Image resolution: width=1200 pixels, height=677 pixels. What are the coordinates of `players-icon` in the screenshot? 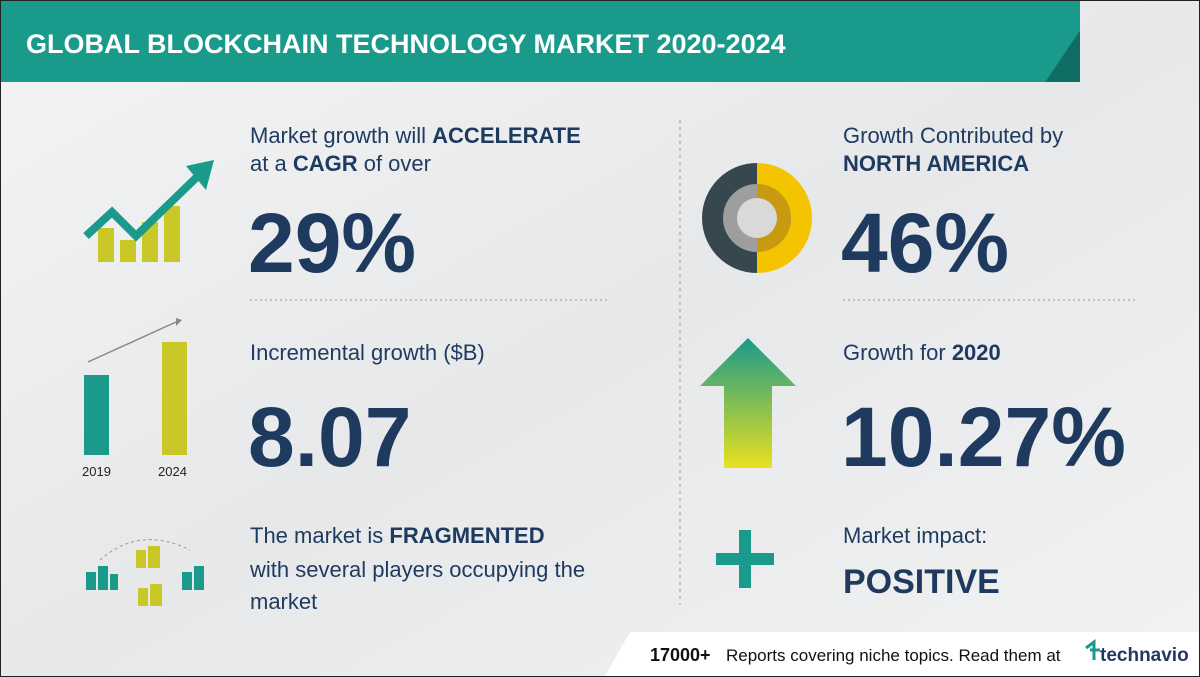 It's located at (145, 572).